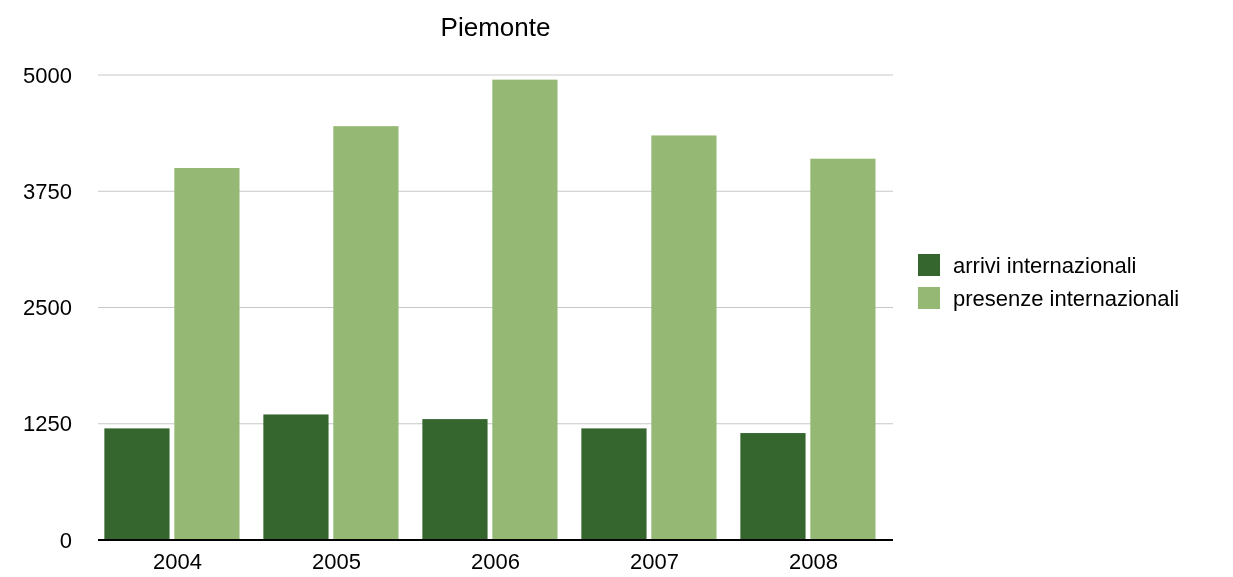  I want to click on x-tick-label: 2006, so click(495, 561).